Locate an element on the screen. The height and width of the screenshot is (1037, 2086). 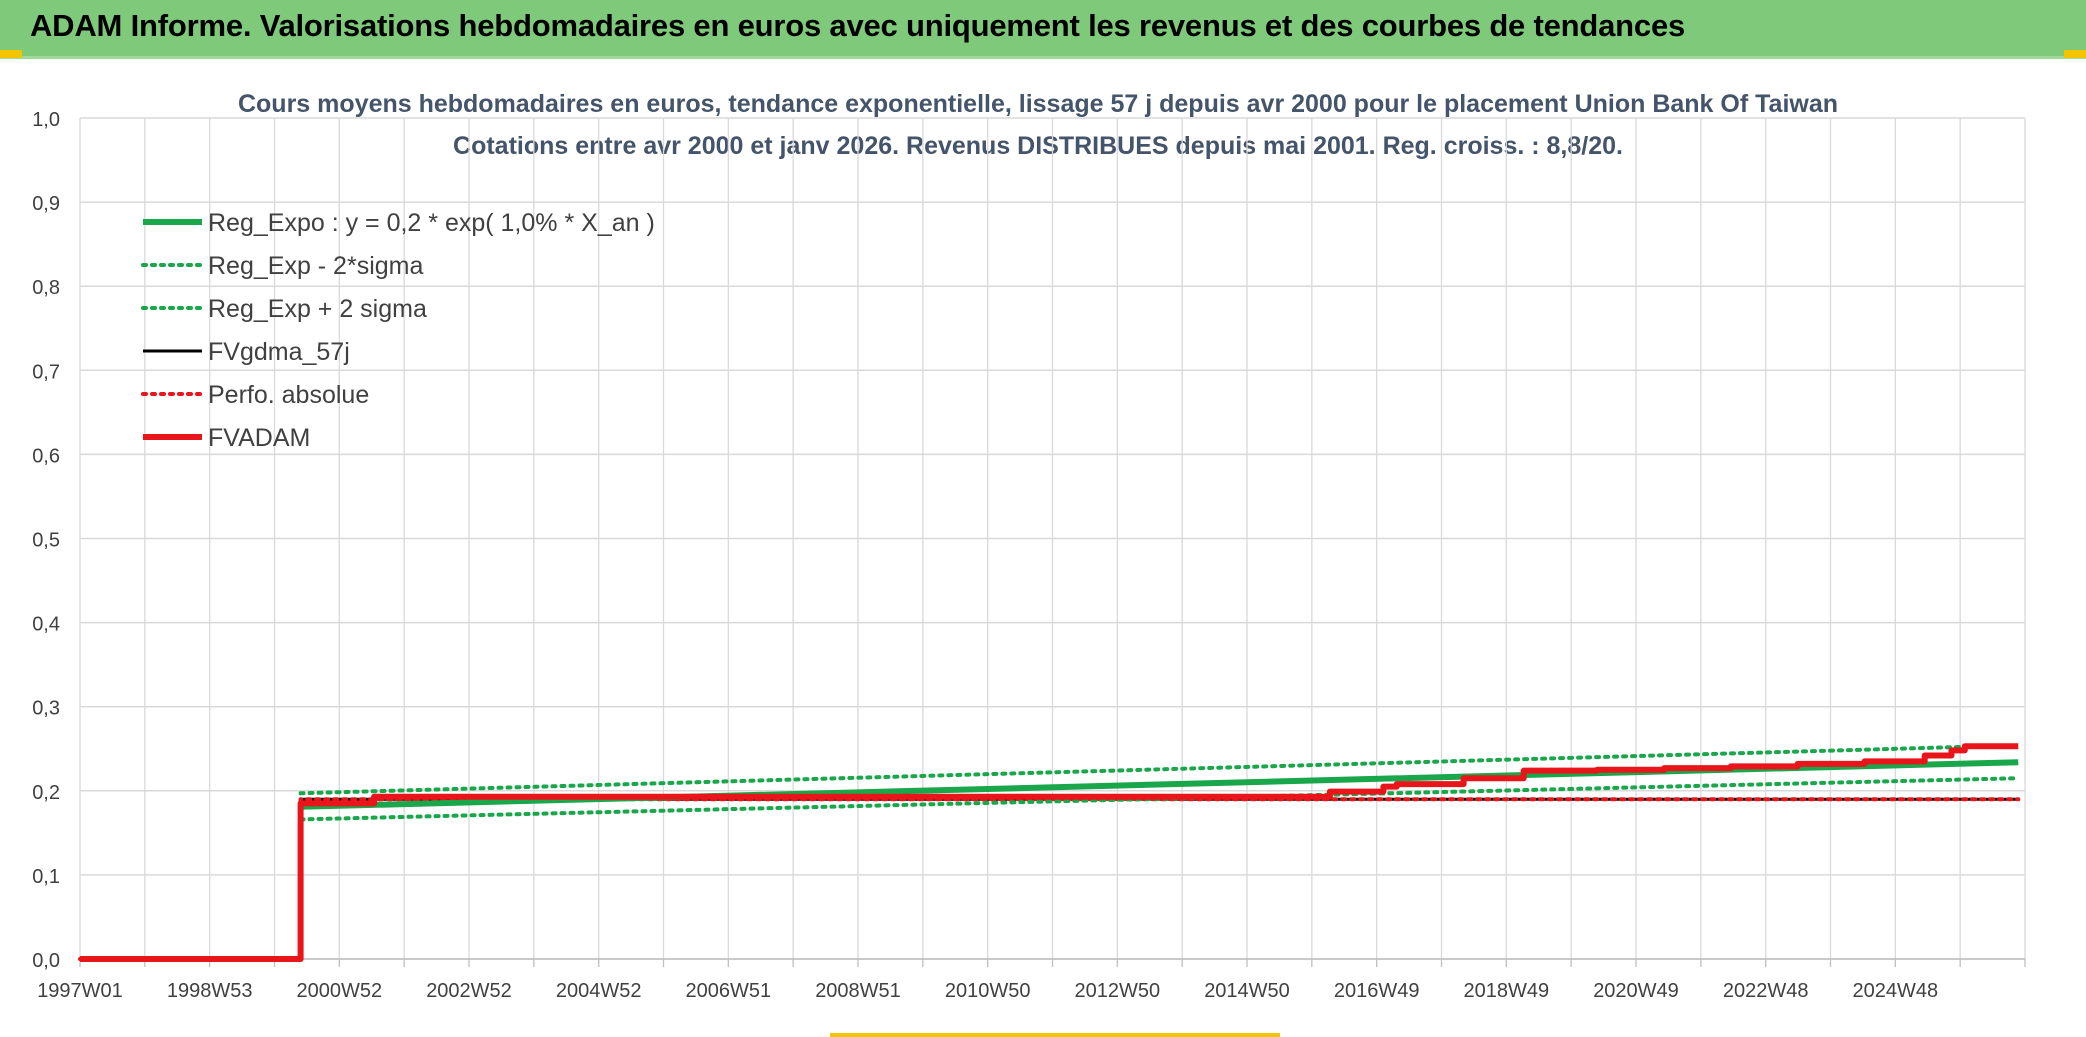
legend-label: Reg_Exp + 2 sigma is located at coordinates (317, 309).